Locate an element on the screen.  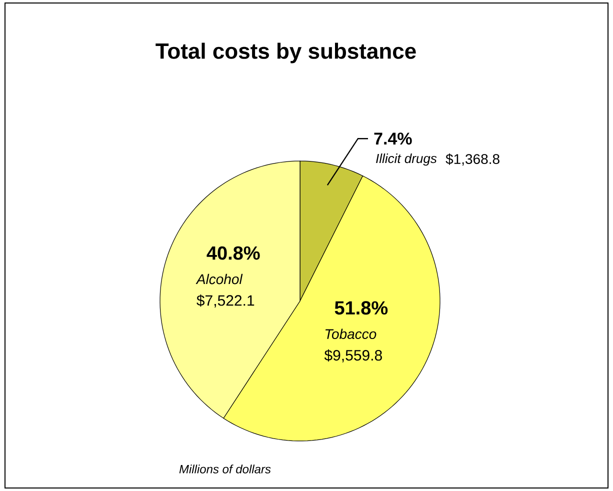
text: $7,522.1 is located at coordinates (225, 301).